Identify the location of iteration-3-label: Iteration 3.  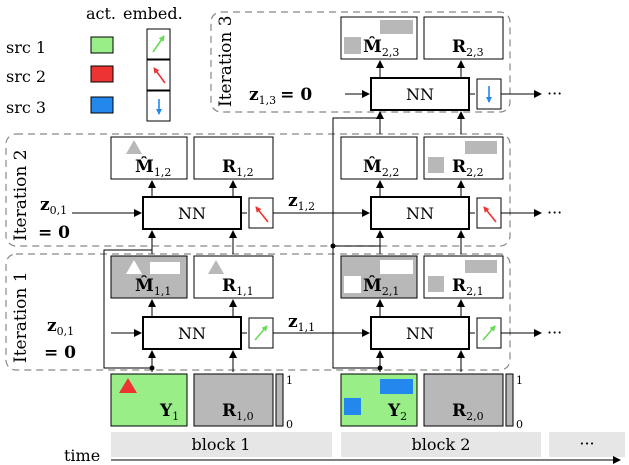
(226, 61).